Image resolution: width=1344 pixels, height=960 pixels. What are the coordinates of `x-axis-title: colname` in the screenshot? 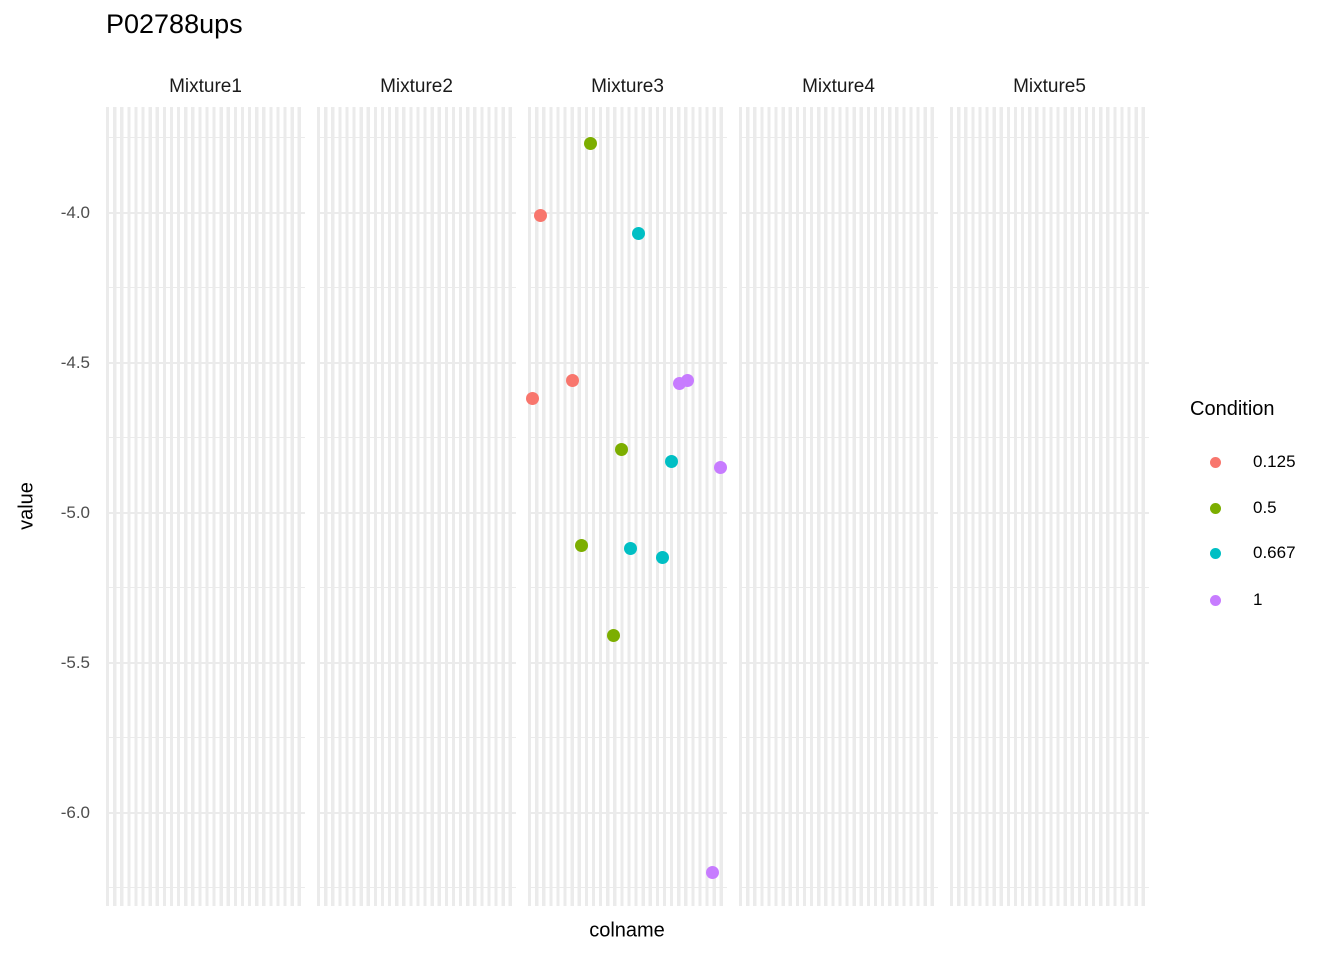 It's located at (627, 930).